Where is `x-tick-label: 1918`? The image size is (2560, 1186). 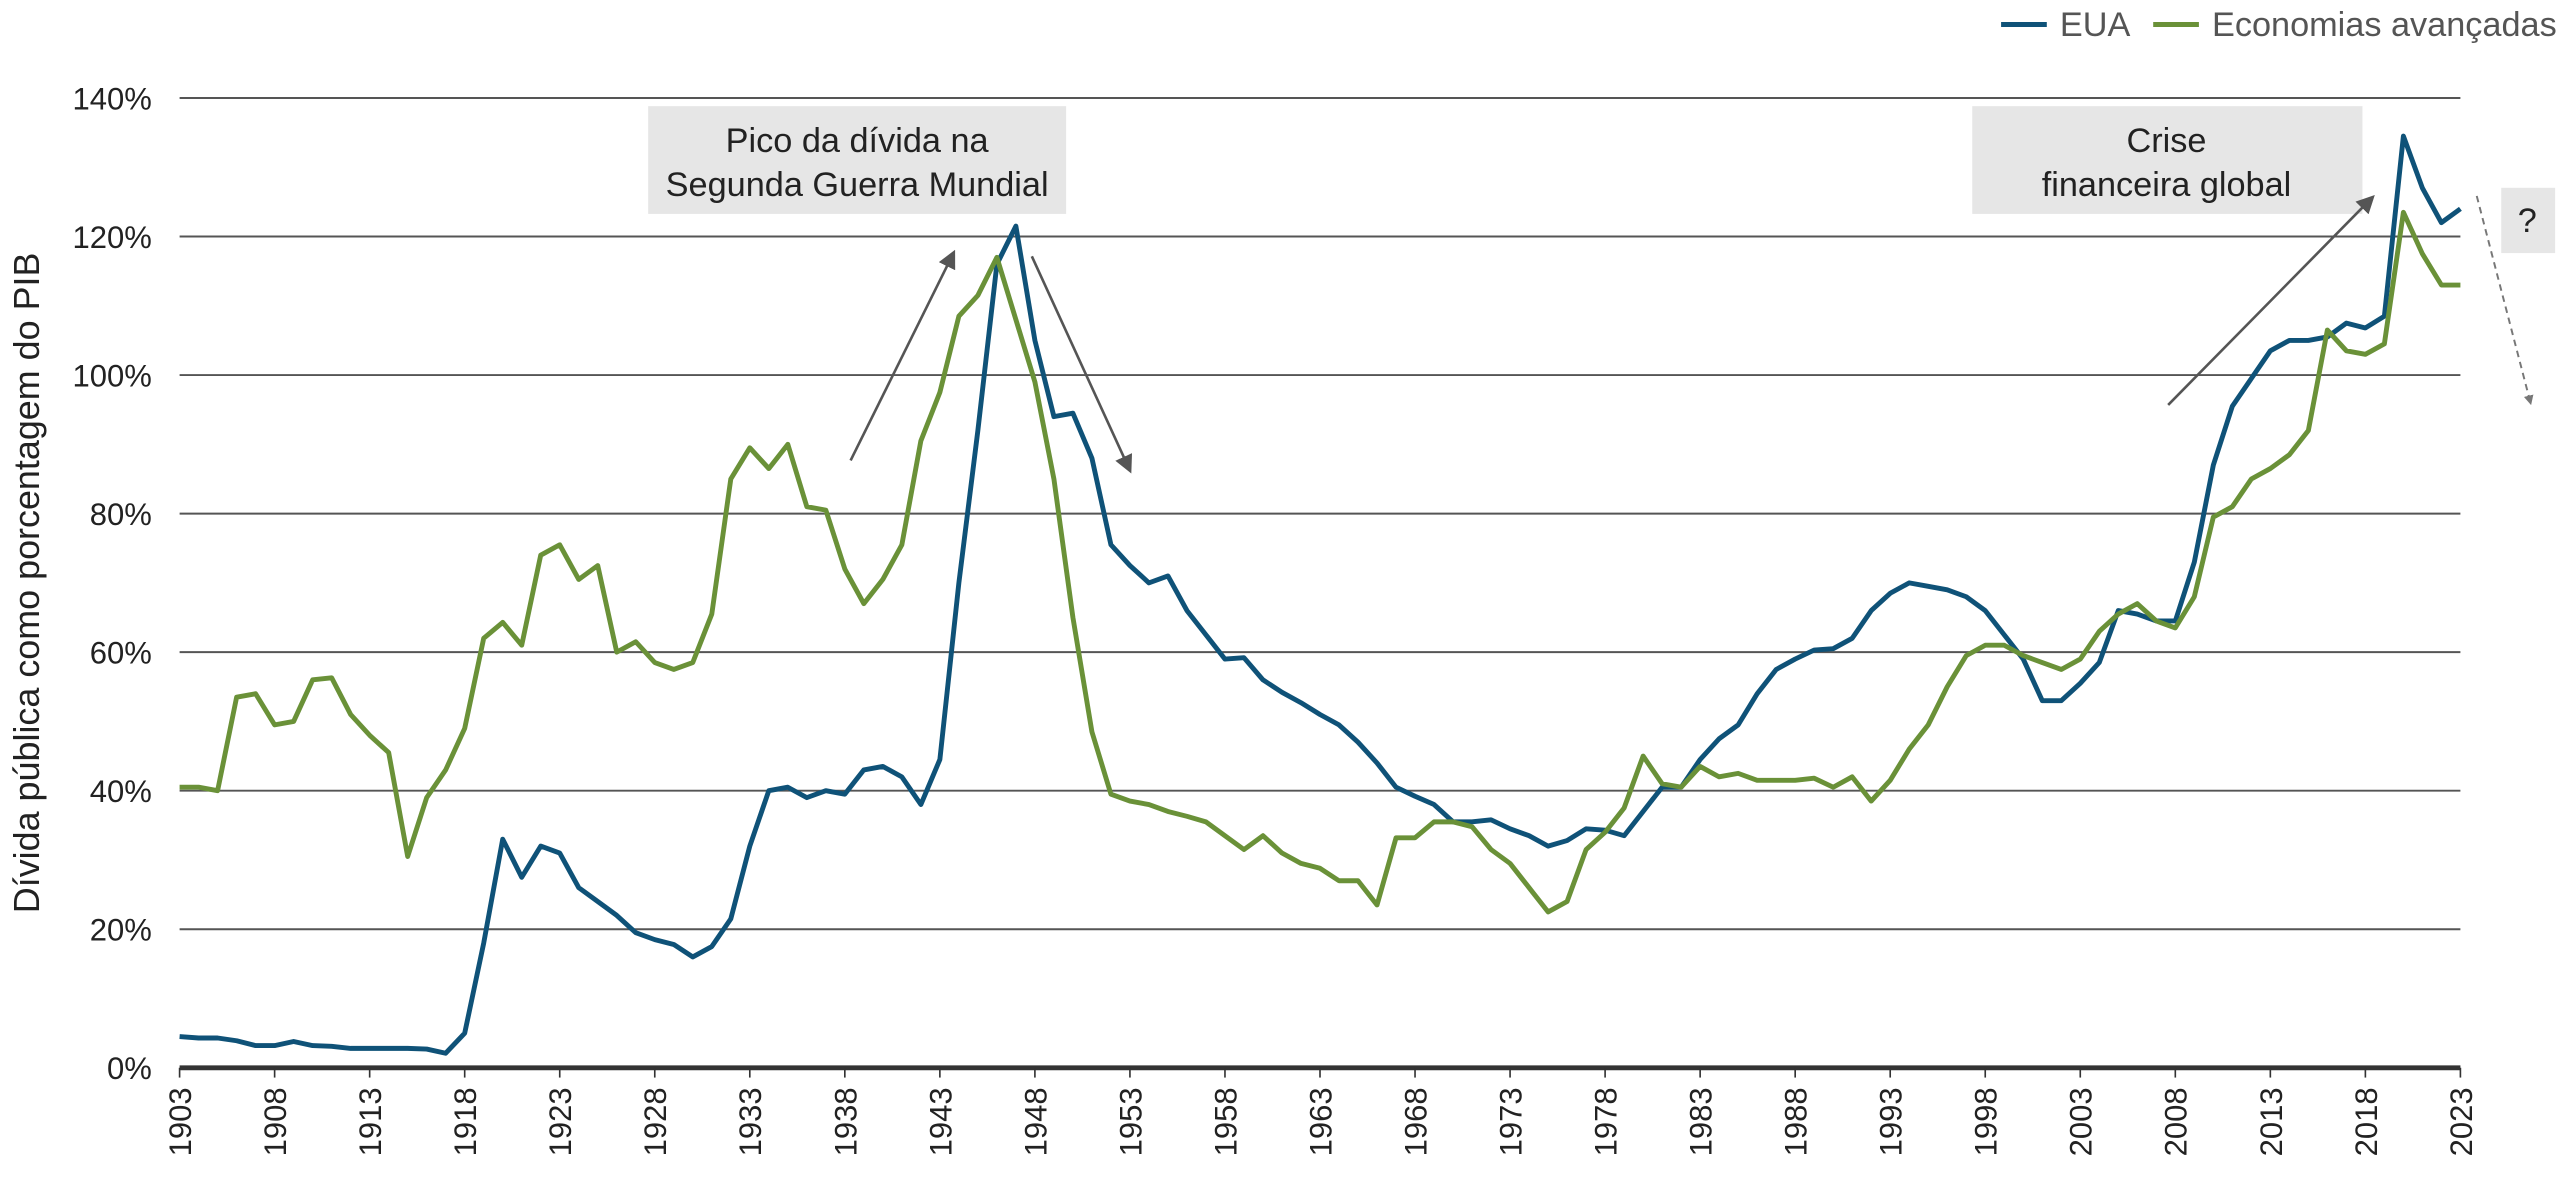 x-tick-label: 1918 is located at coordinates (465, 1121).